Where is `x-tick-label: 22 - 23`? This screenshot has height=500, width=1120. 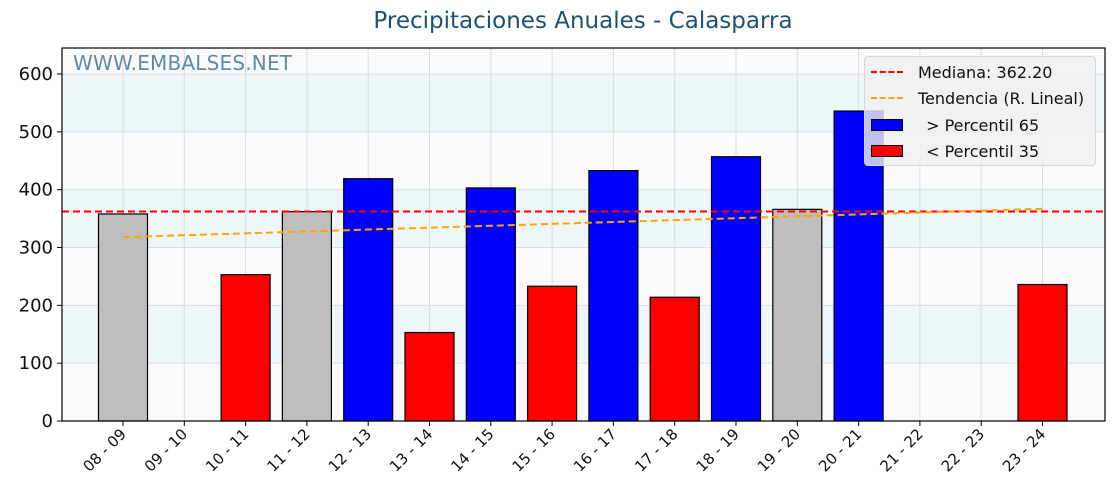 x-tick-label: 22 - 23 is located at coordinates (963, 450).